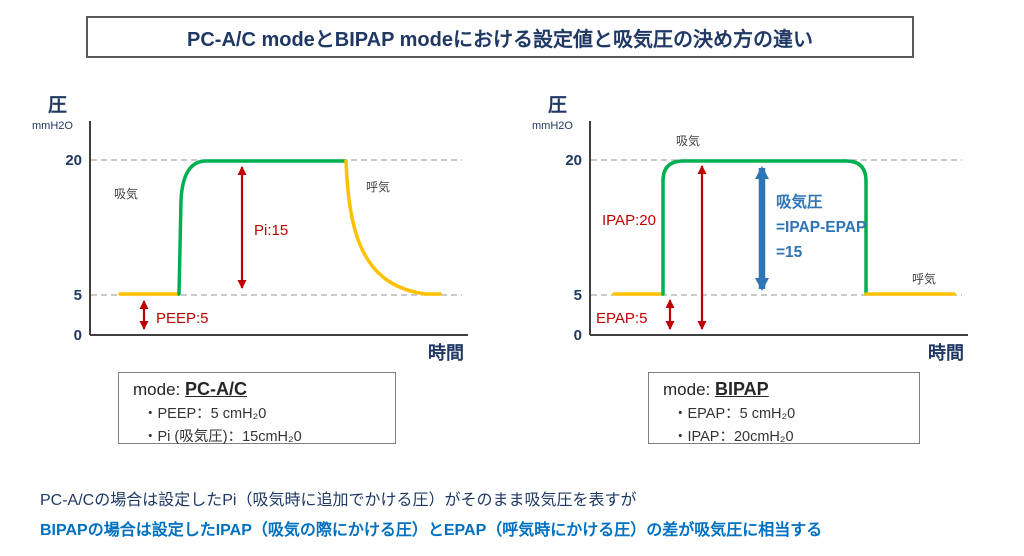 The width and height of the screenshot is (1024, 556). I want to click on page-title: PC-A/C modeとBIPAP modeにおける設定値と吸気圧の決め方の違い, so click(500, 39).